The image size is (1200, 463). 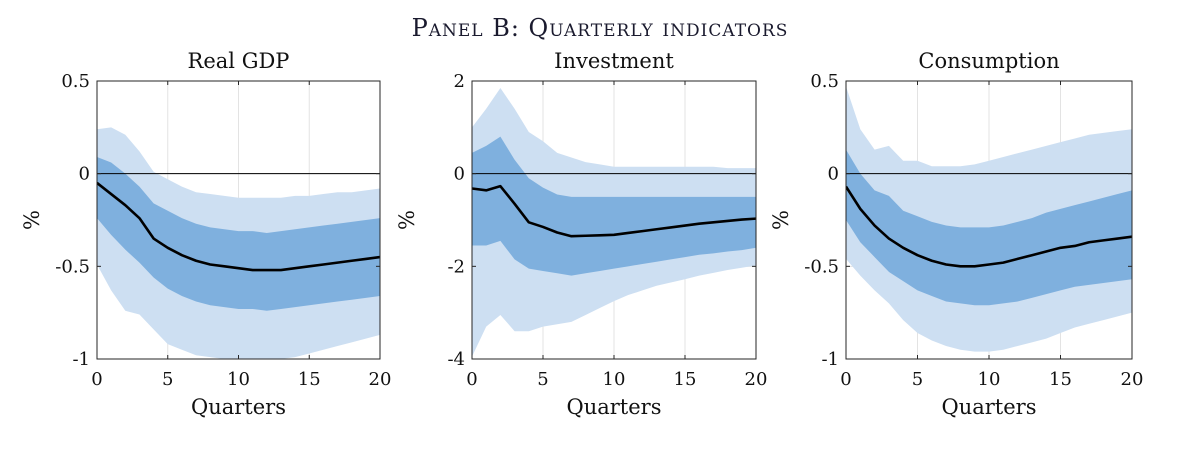 I want to click on investment-x-axis-label: Quarters, so click(x=614, y=407).